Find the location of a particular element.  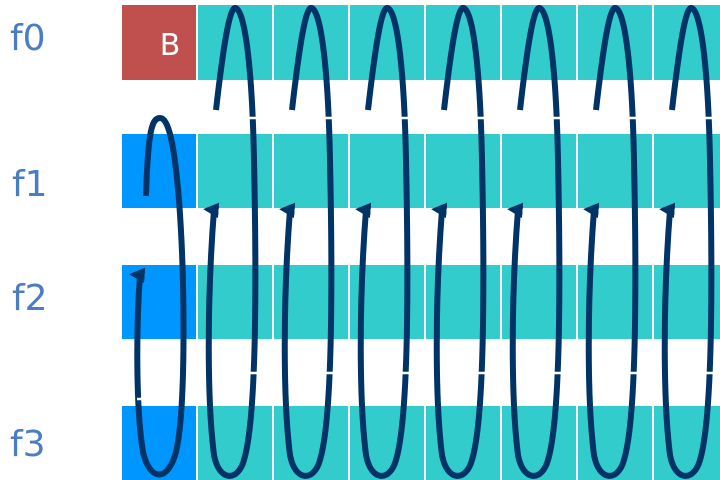

cell-r0-c1 is located at coordinates (235, 42).